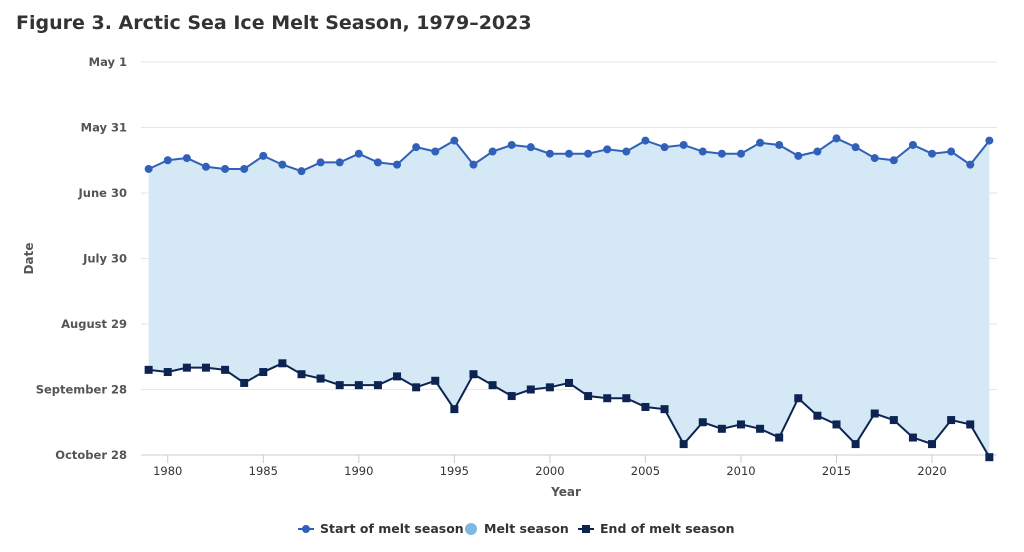  What do you see at coordinates (392, 528) in the screenshot?
I see `legend-start-label: Start of melt season` at bounding box center [392, 528].